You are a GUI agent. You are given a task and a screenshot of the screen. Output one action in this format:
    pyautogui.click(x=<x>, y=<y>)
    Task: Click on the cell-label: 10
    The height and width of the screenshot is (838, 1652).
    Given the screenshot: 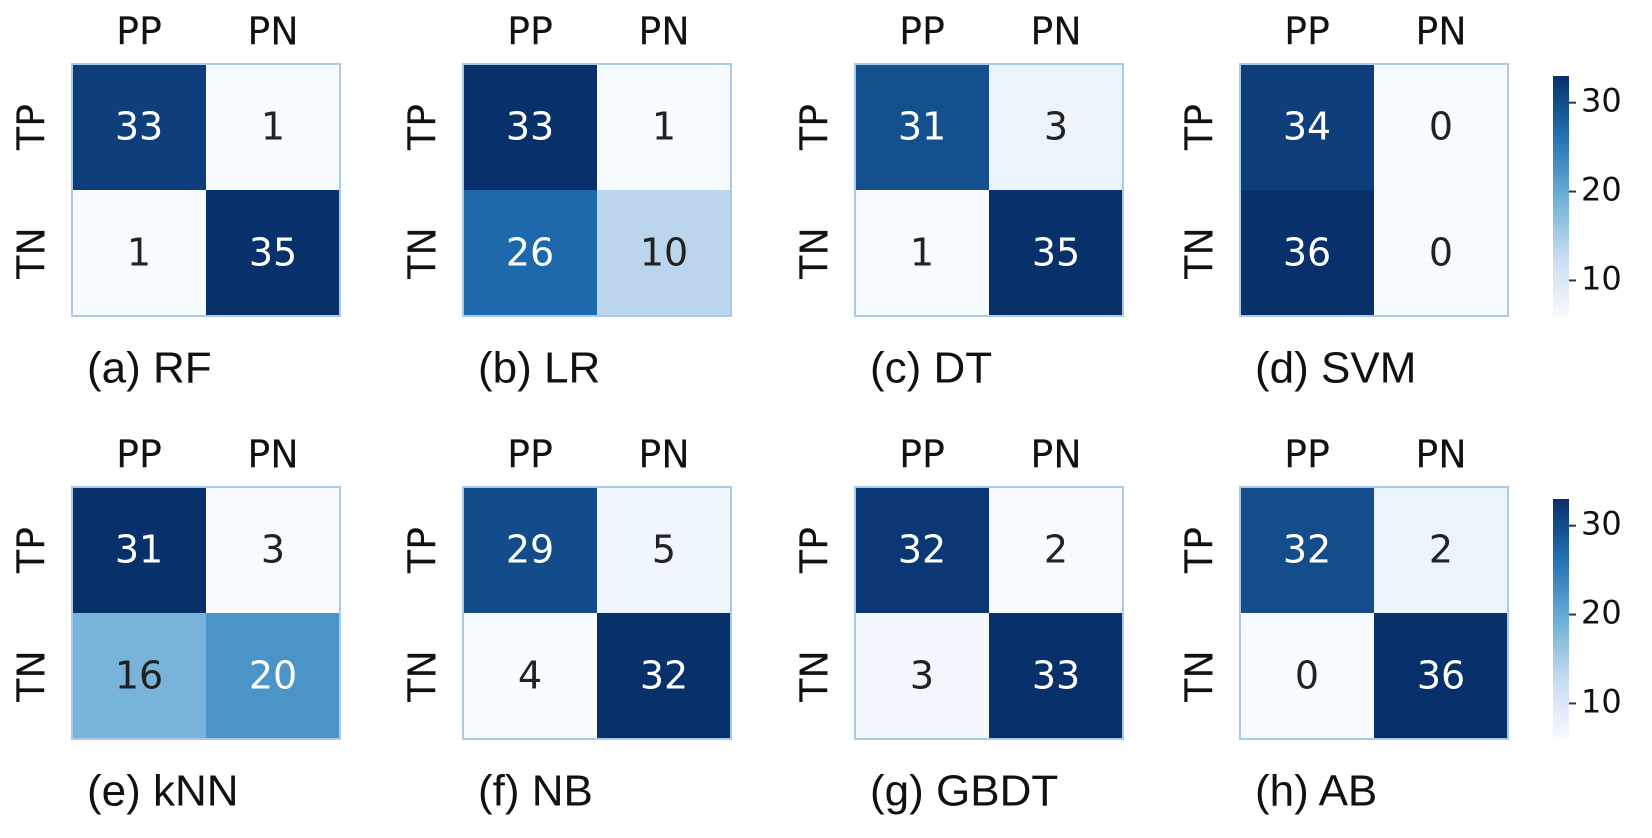 What is the action you would take?
    pyautogui.click(x=664, y=253)
    